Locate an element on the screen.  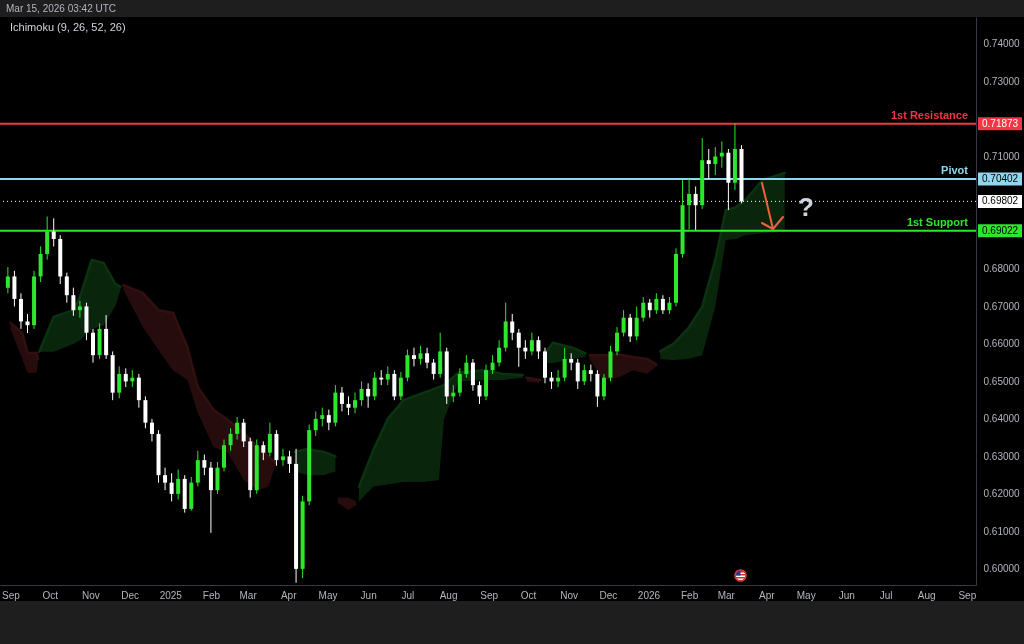
y-tick-label: 0.60000 is located at coordinates (1002, 569).